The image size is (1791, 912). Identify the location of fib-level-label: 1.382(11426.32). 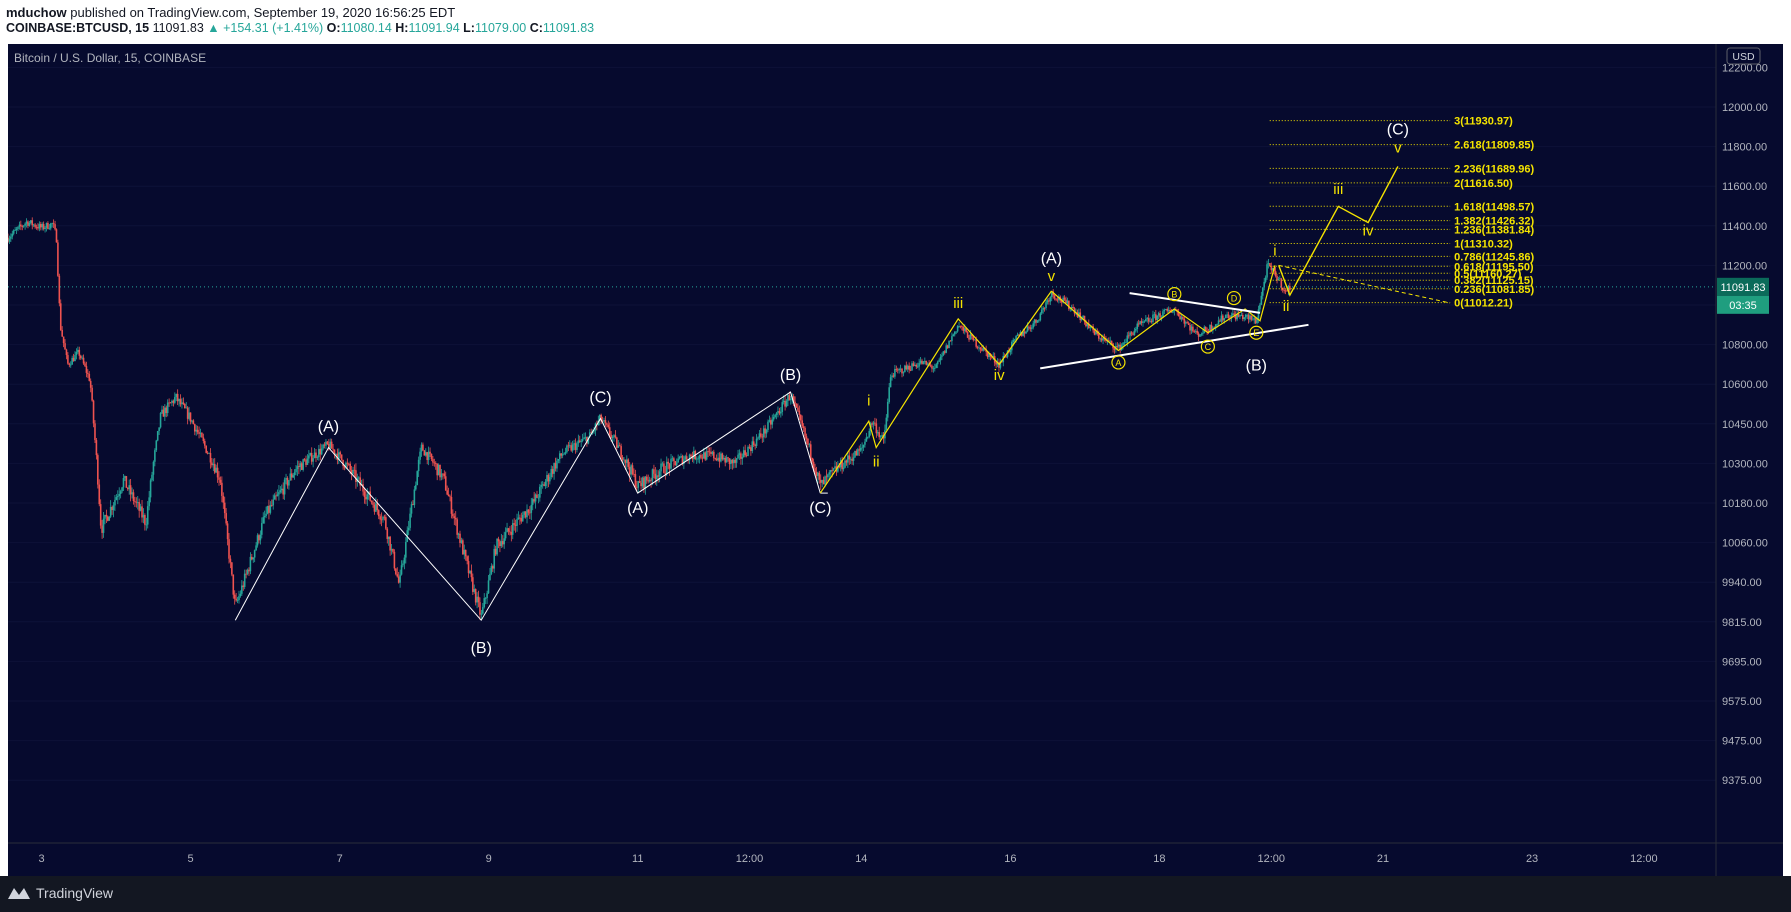
(1494, 222).